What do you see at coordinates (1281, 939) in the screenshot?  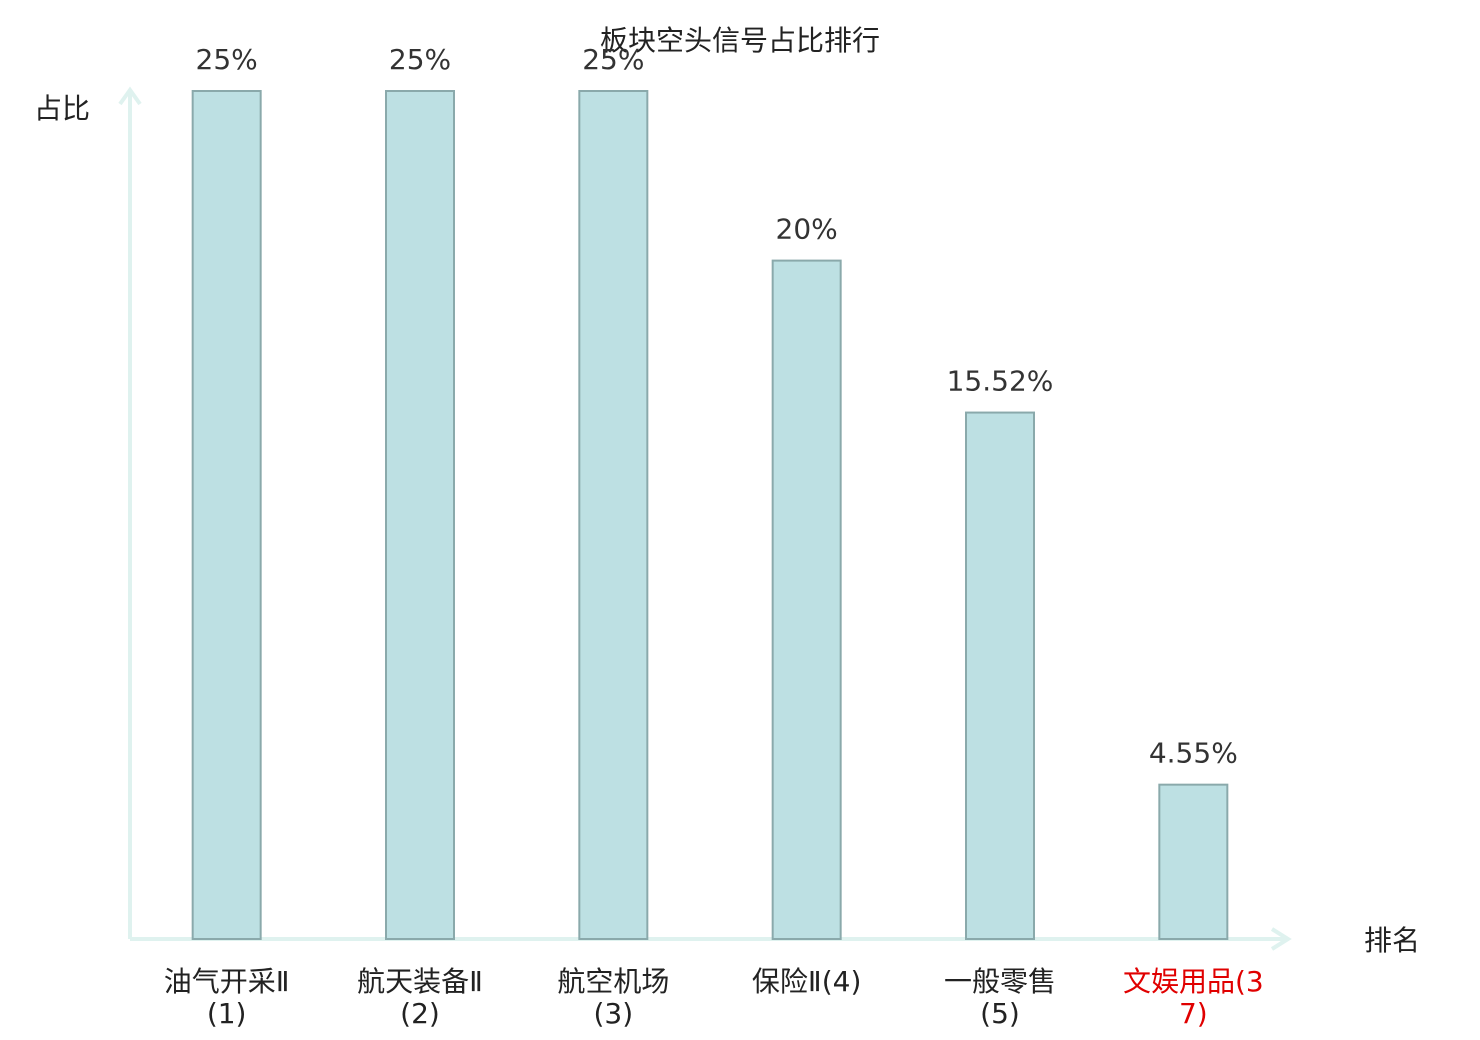 I see `x-axis-arrow` at bounding box center [1281, 939].